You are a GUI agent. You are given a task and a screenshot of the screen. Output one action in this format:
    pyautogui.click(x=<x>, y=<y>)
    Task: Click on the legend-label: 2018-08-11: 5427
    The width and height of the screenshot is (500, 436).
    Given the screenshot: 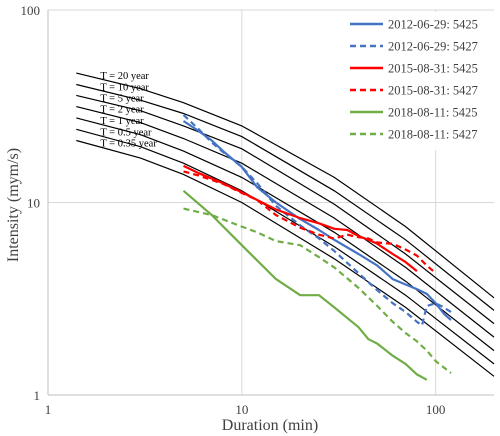 What is the action you would take?
    pyautogui.click(x=432, y=135)
    